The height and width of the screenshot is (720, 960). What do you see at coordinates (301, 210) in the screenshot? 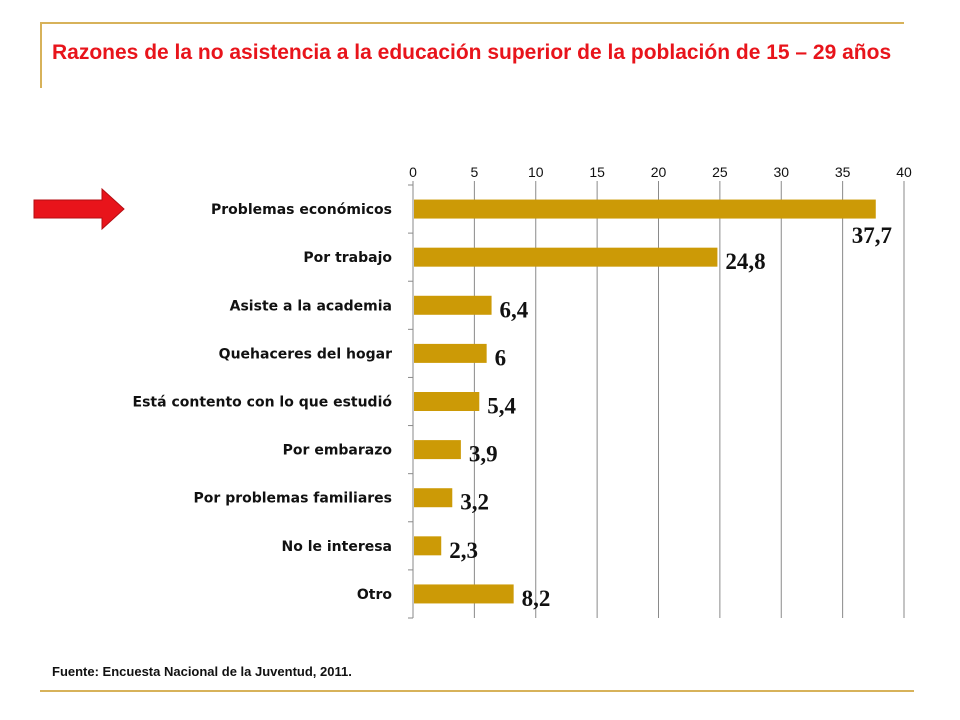
I see `category-label: Problemas económicos` at bounding box center [301, 210].